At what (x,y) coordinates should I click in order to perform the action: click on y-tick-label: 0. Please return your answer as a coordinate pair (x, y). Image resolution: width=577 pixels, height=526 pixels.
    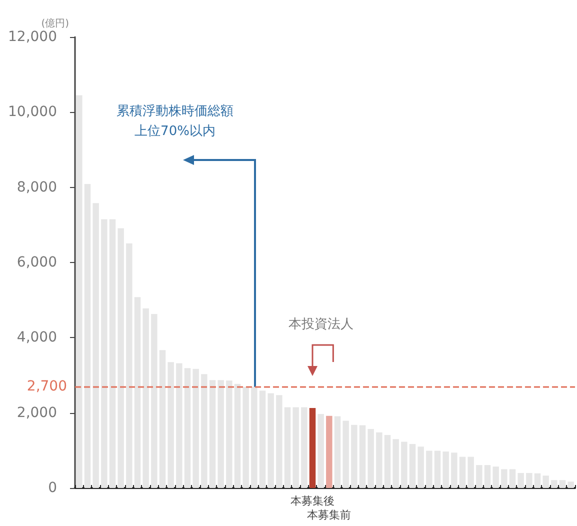
    Looking at the image, I should click on (52, 488).